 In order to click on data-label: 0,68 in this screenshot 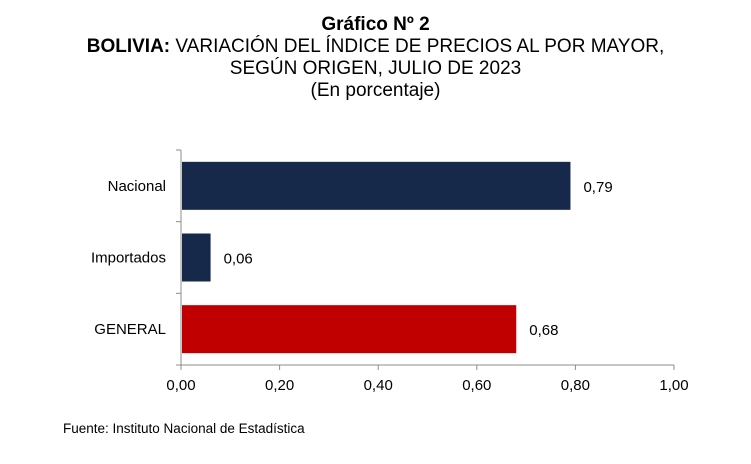, I will do `click(543, 330)`.